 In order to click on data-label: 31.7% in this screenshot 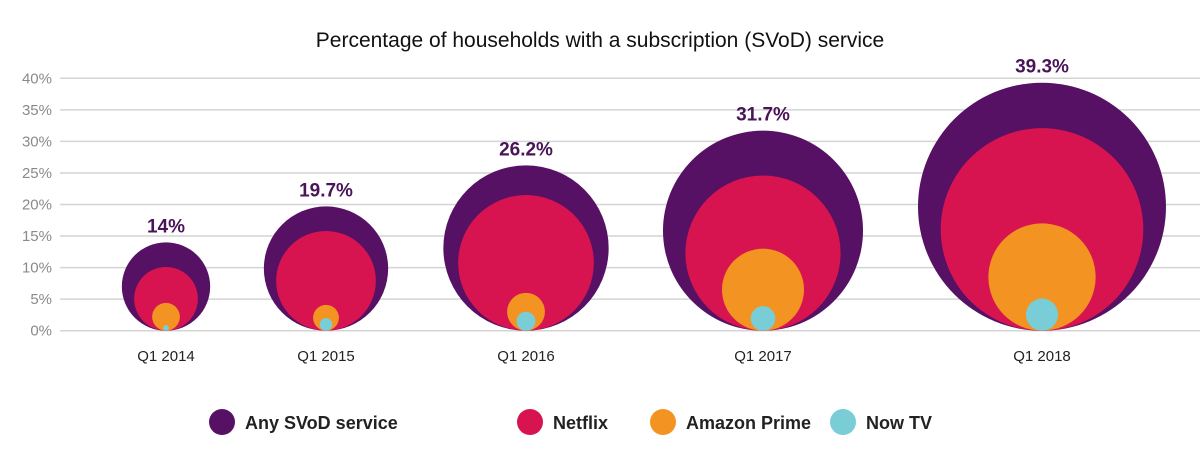, I will do `click(763, 115)`.